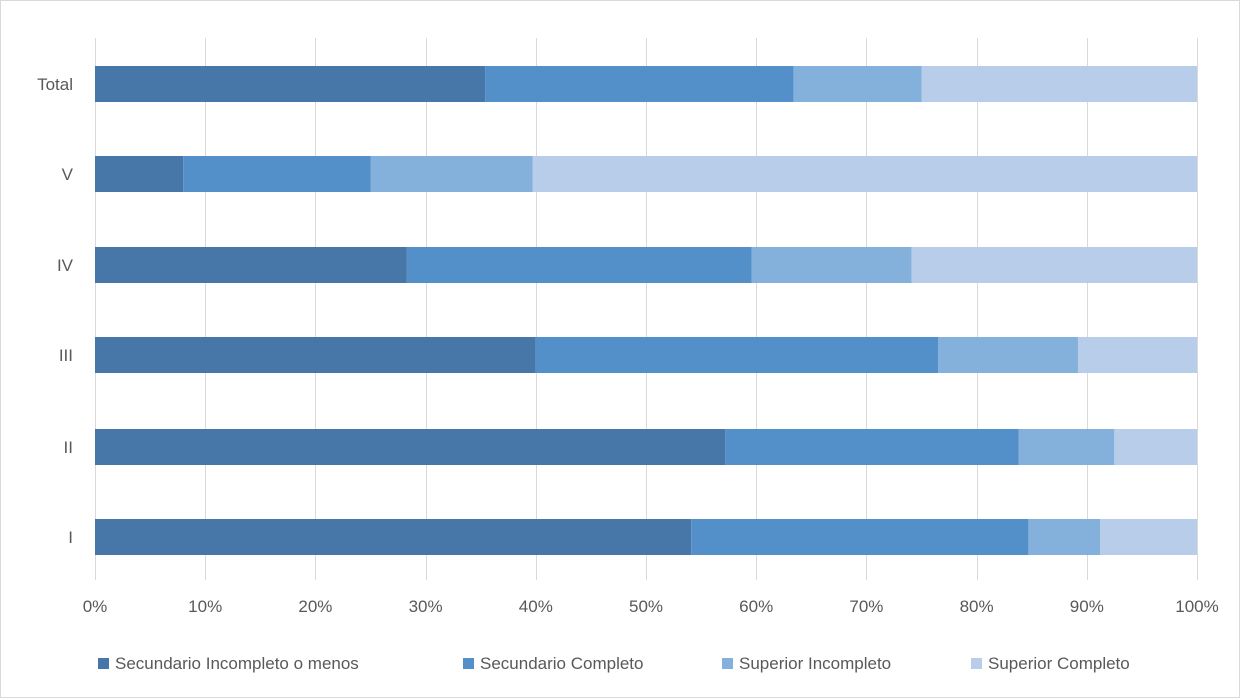  I want to click on x-axis-labels: 0% 10% 20% 30% 40% 50% 60% 70% 80% 90% 100%, so click(651, 606).